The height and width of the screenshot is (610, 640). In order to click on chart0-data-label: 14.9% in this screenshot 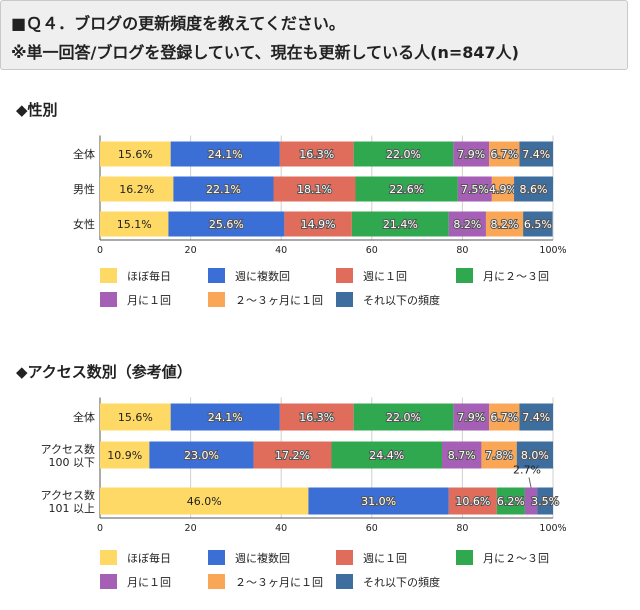, I will do `click(318, 224)`.